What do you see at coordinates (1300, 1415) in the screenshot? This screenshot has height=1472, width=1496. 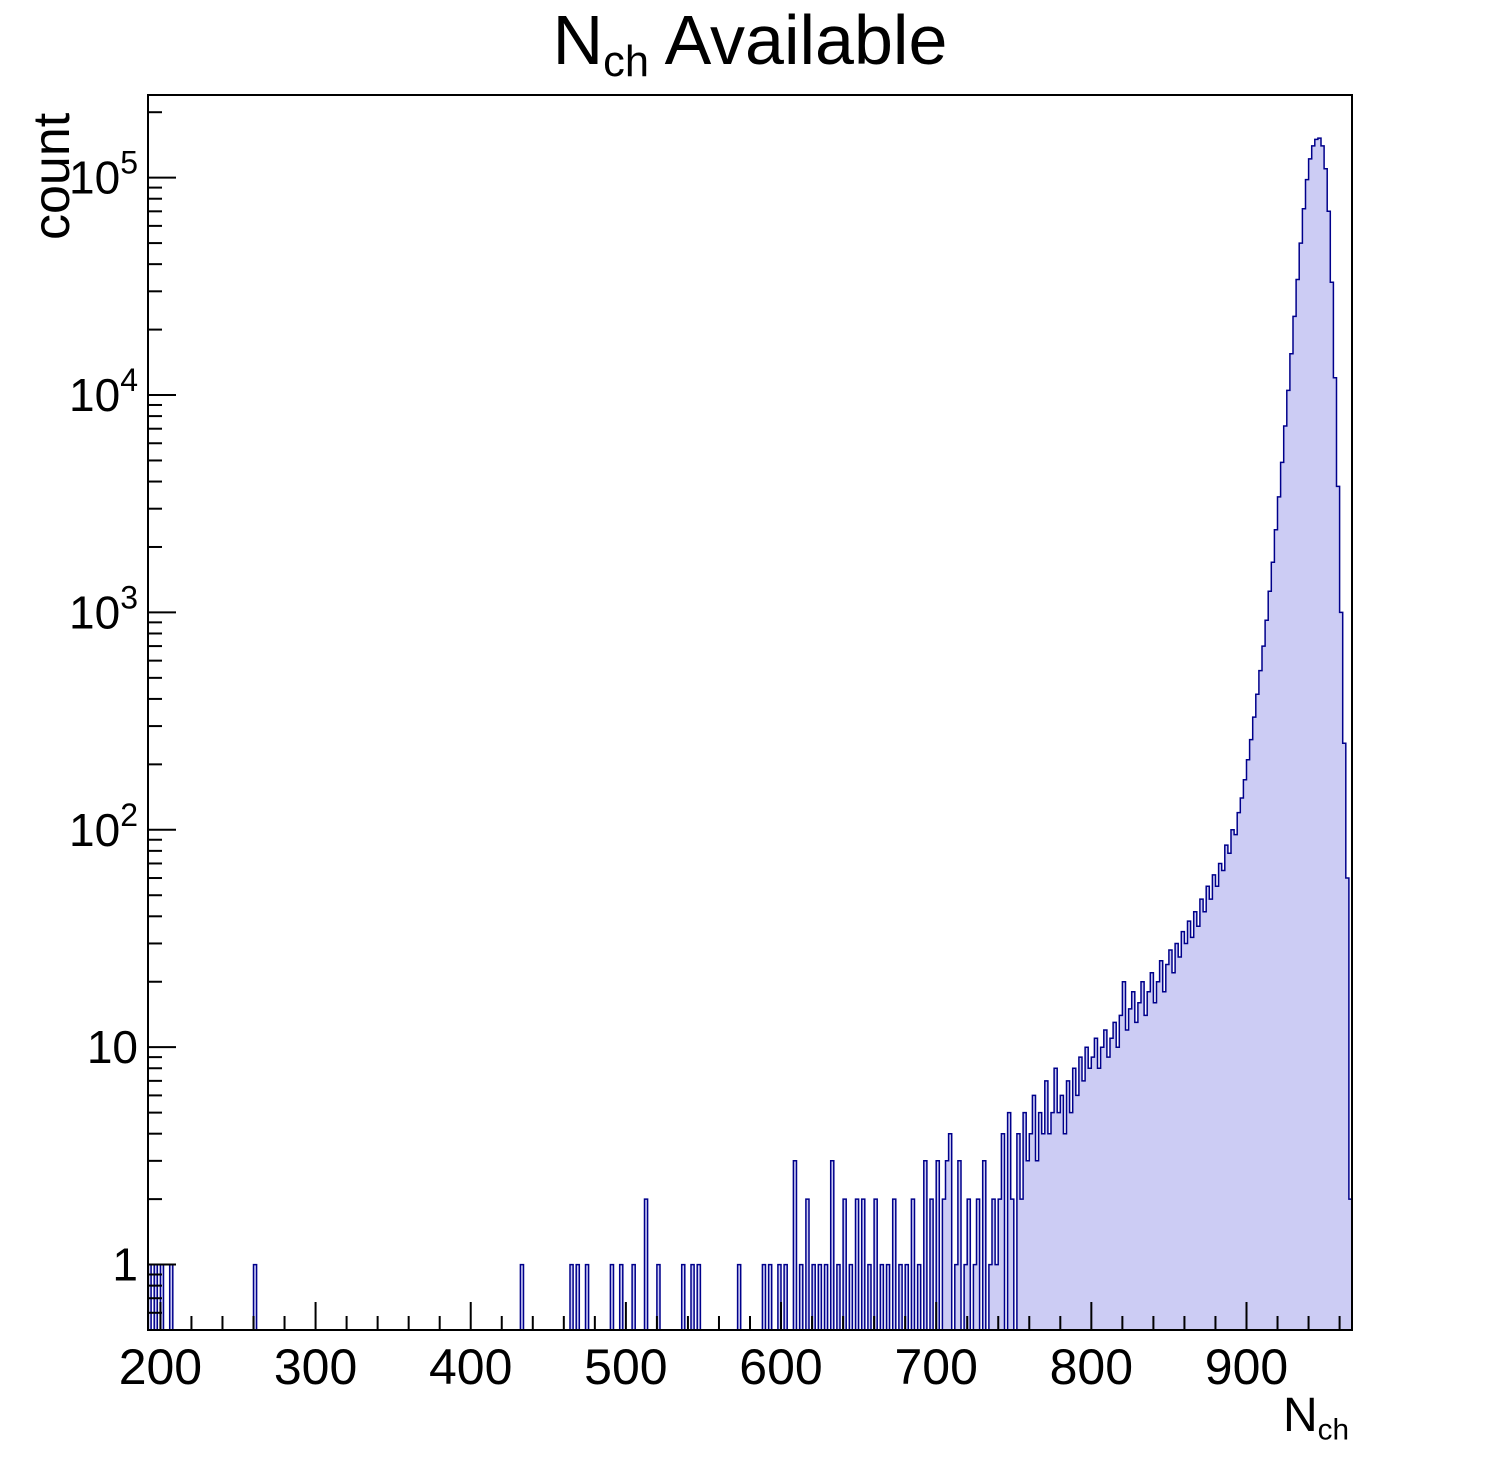 I see `x-axis-title-main: N` at bounding box center [1300, 1415].